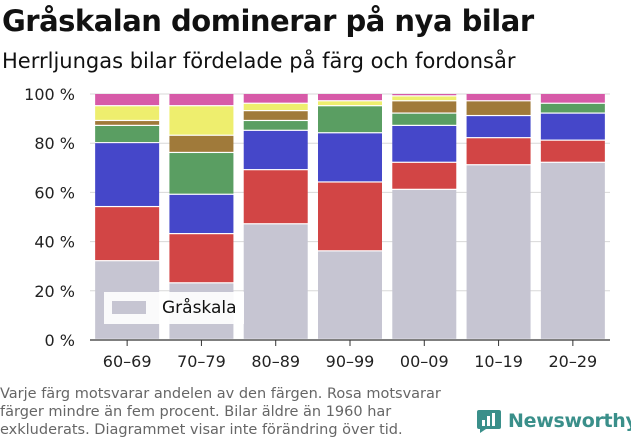 The width and height of the screenshot is (631, 439). What do you see at coordinates (60, 340) in the screenshot?
I see `y-tick-label: 0 %` at bounding box center [60, 340].